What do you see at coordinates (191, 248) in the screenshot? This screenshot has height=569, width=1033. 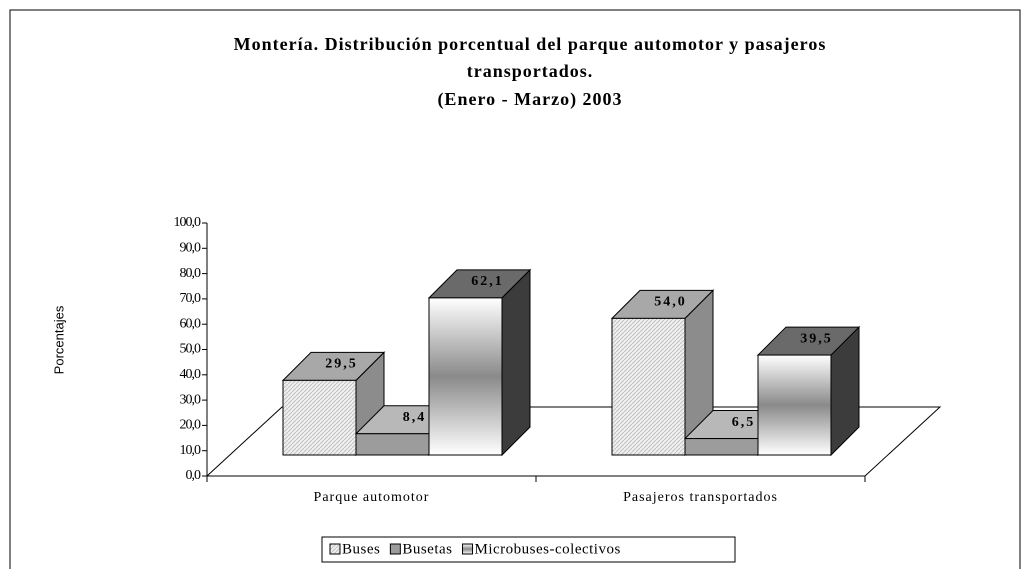 I see `y-tick-label: 90,0` at bounding box center [191, 248].